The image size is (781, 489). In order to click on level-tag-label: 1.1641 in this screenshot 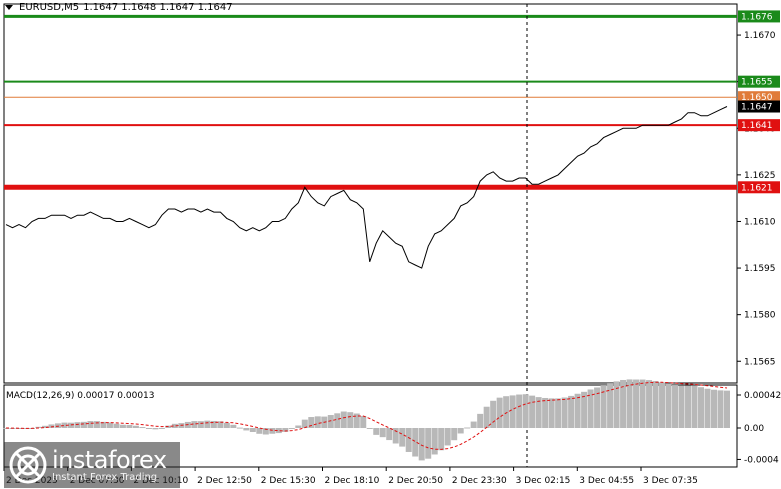, I will do `click(757, 126)`.